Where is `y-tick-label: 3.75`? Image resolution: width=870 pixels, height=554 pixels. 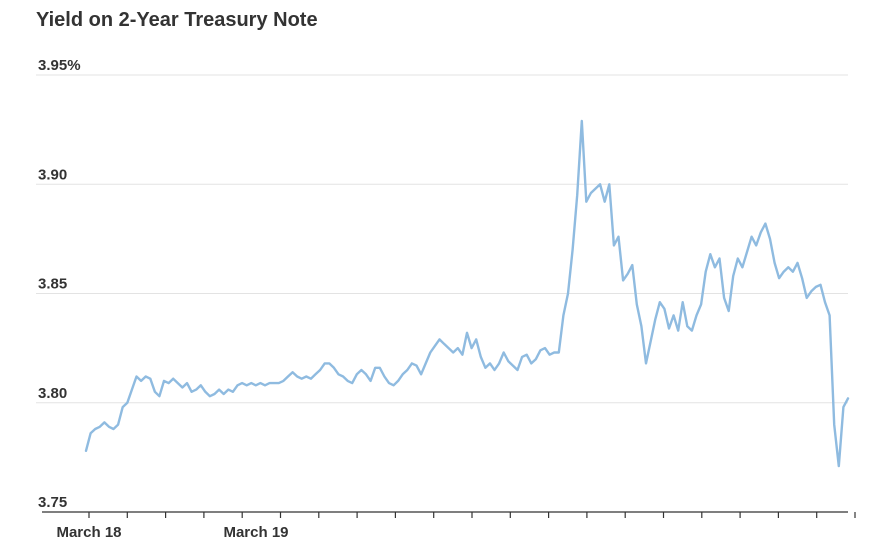
y-tick-label: 3.75 is located at coordinates (52, 502).